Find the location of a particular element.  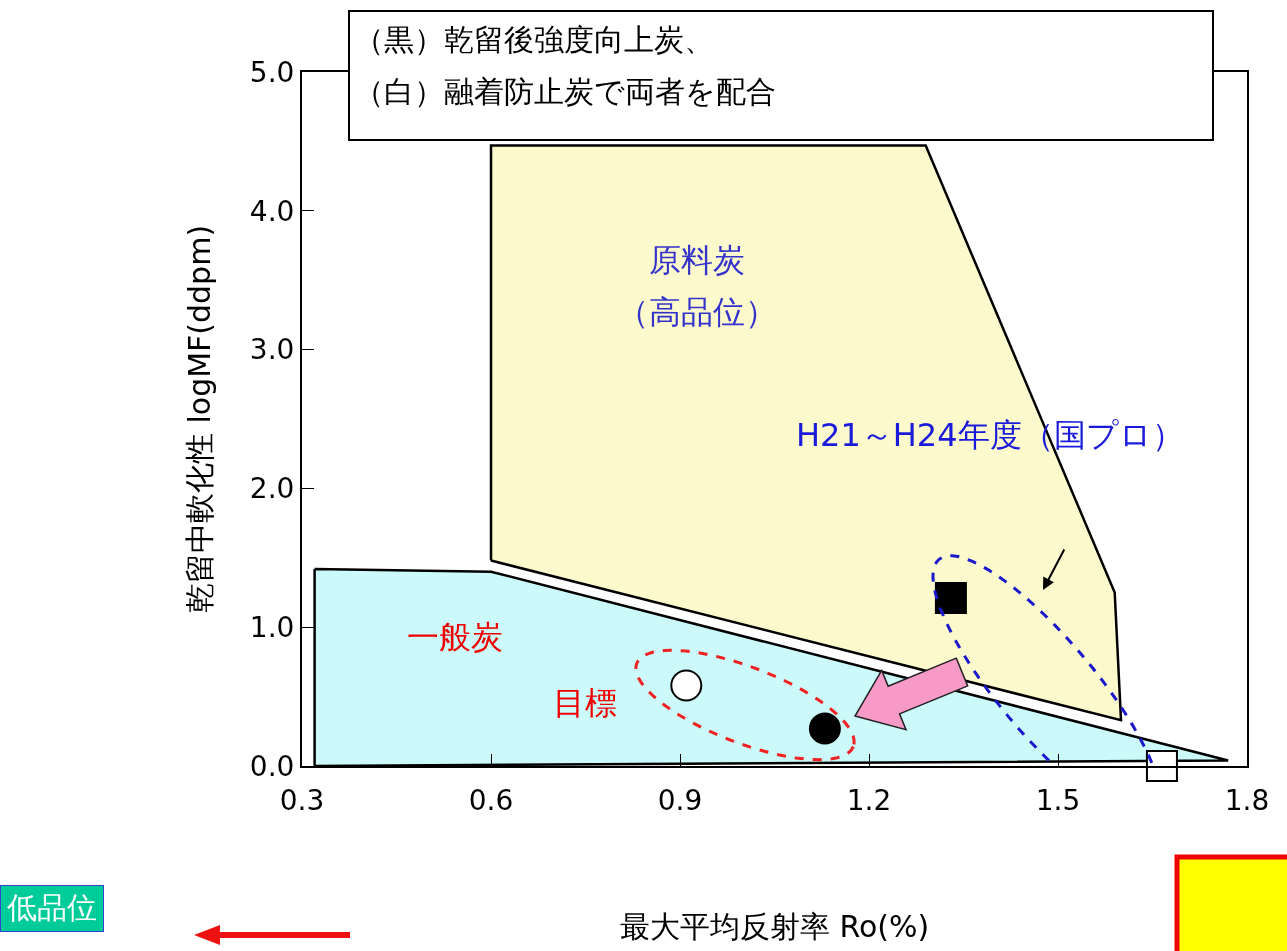

x-tick-label: 1.2 is located at coordinates (869, 800).